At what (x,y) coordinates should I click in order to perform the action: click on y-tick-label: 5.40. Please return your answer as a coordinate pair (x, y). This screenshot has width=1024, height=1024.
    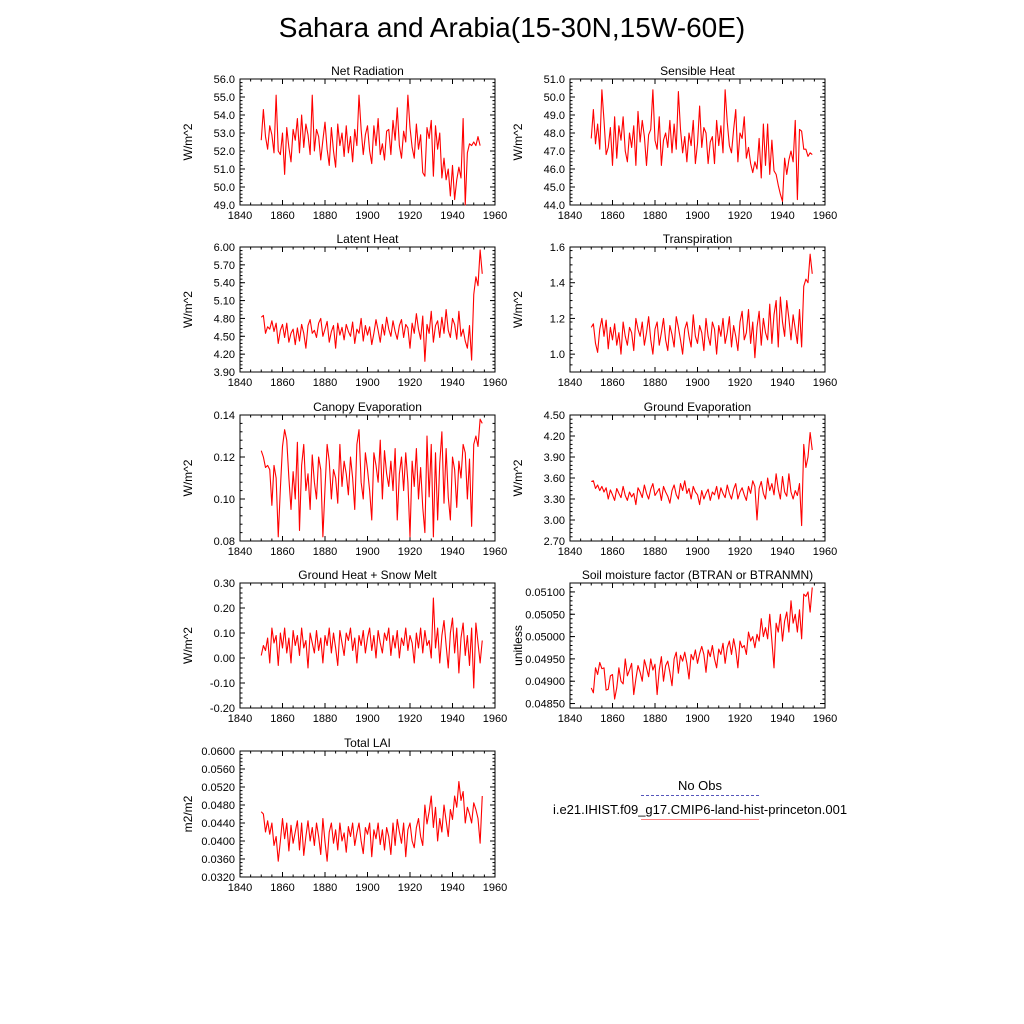
    Looking at the image, I should click on (224, 284).